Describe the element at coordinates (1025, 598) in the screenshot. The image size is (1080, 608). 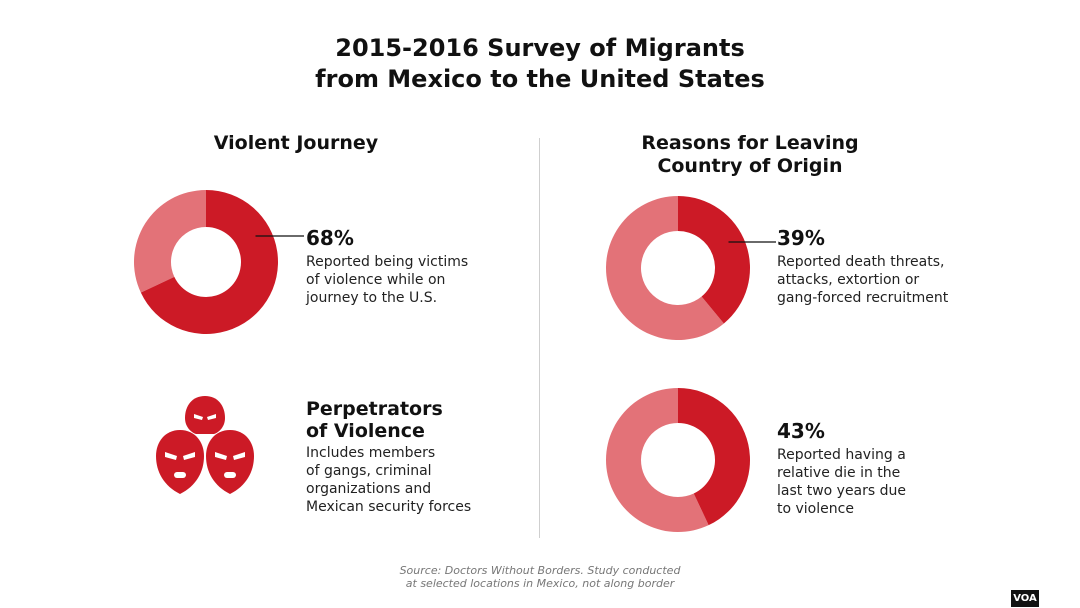
I see `voa-logo: VOA` at that location.